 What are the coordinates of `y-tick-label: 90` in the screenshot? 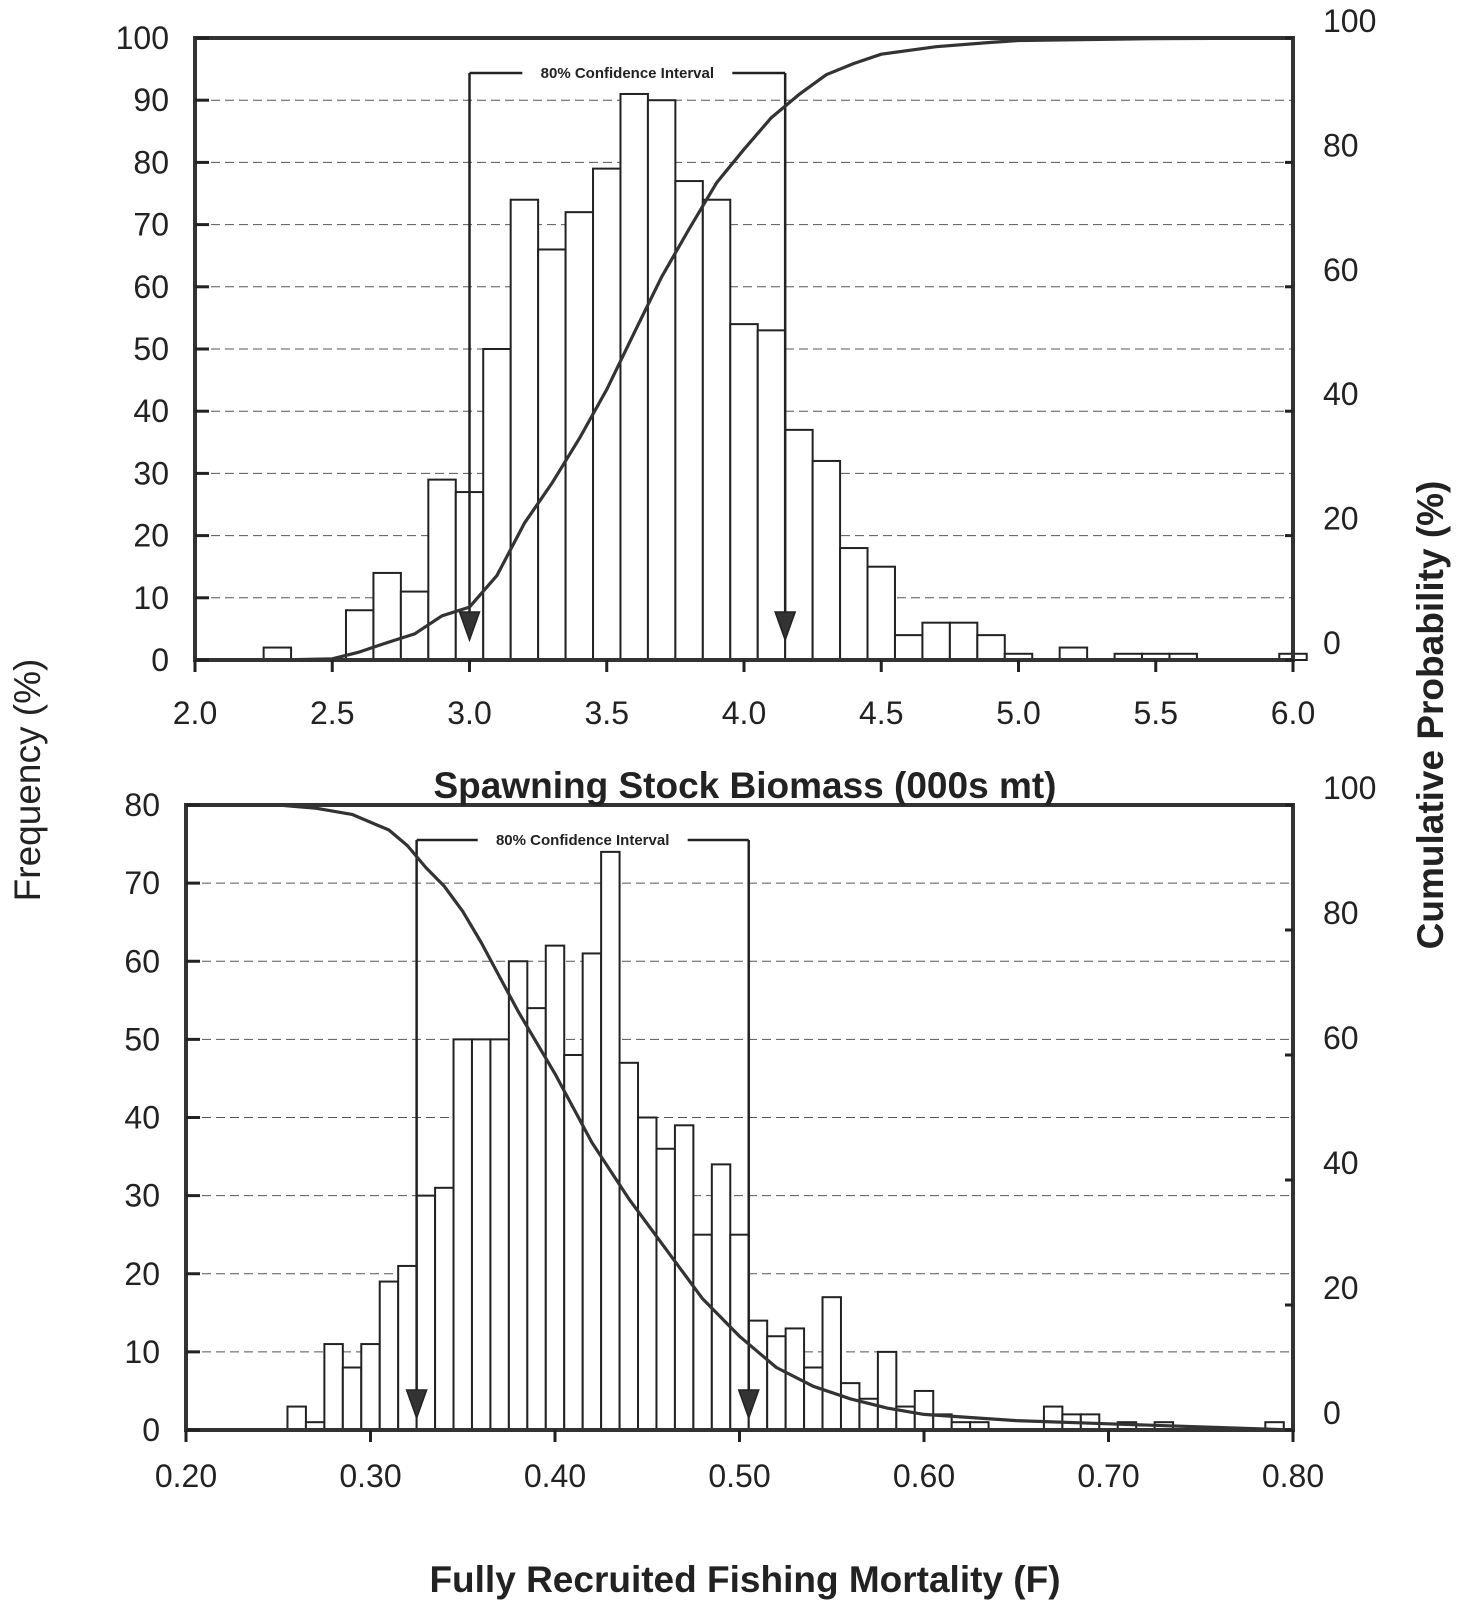 It's located at (151, 100).